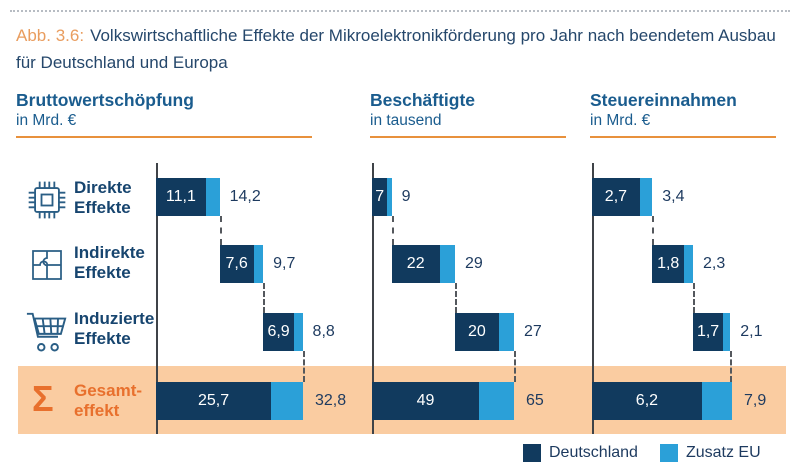  Describe the element at coordinates (114, 328) in the screenshot. I see `row-label-text: Induzierte Effekte` at that location.